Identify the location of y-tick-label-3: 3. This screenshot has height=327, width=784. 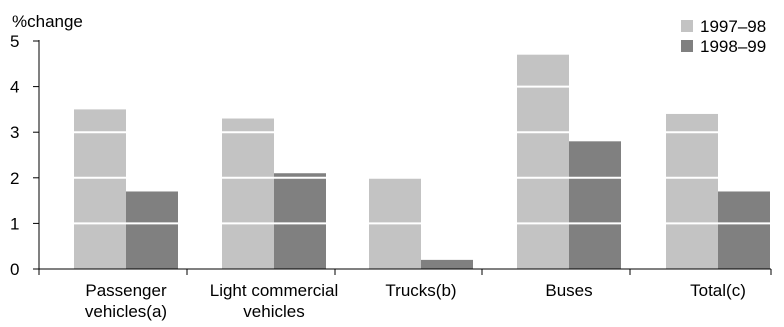
(14, 132).